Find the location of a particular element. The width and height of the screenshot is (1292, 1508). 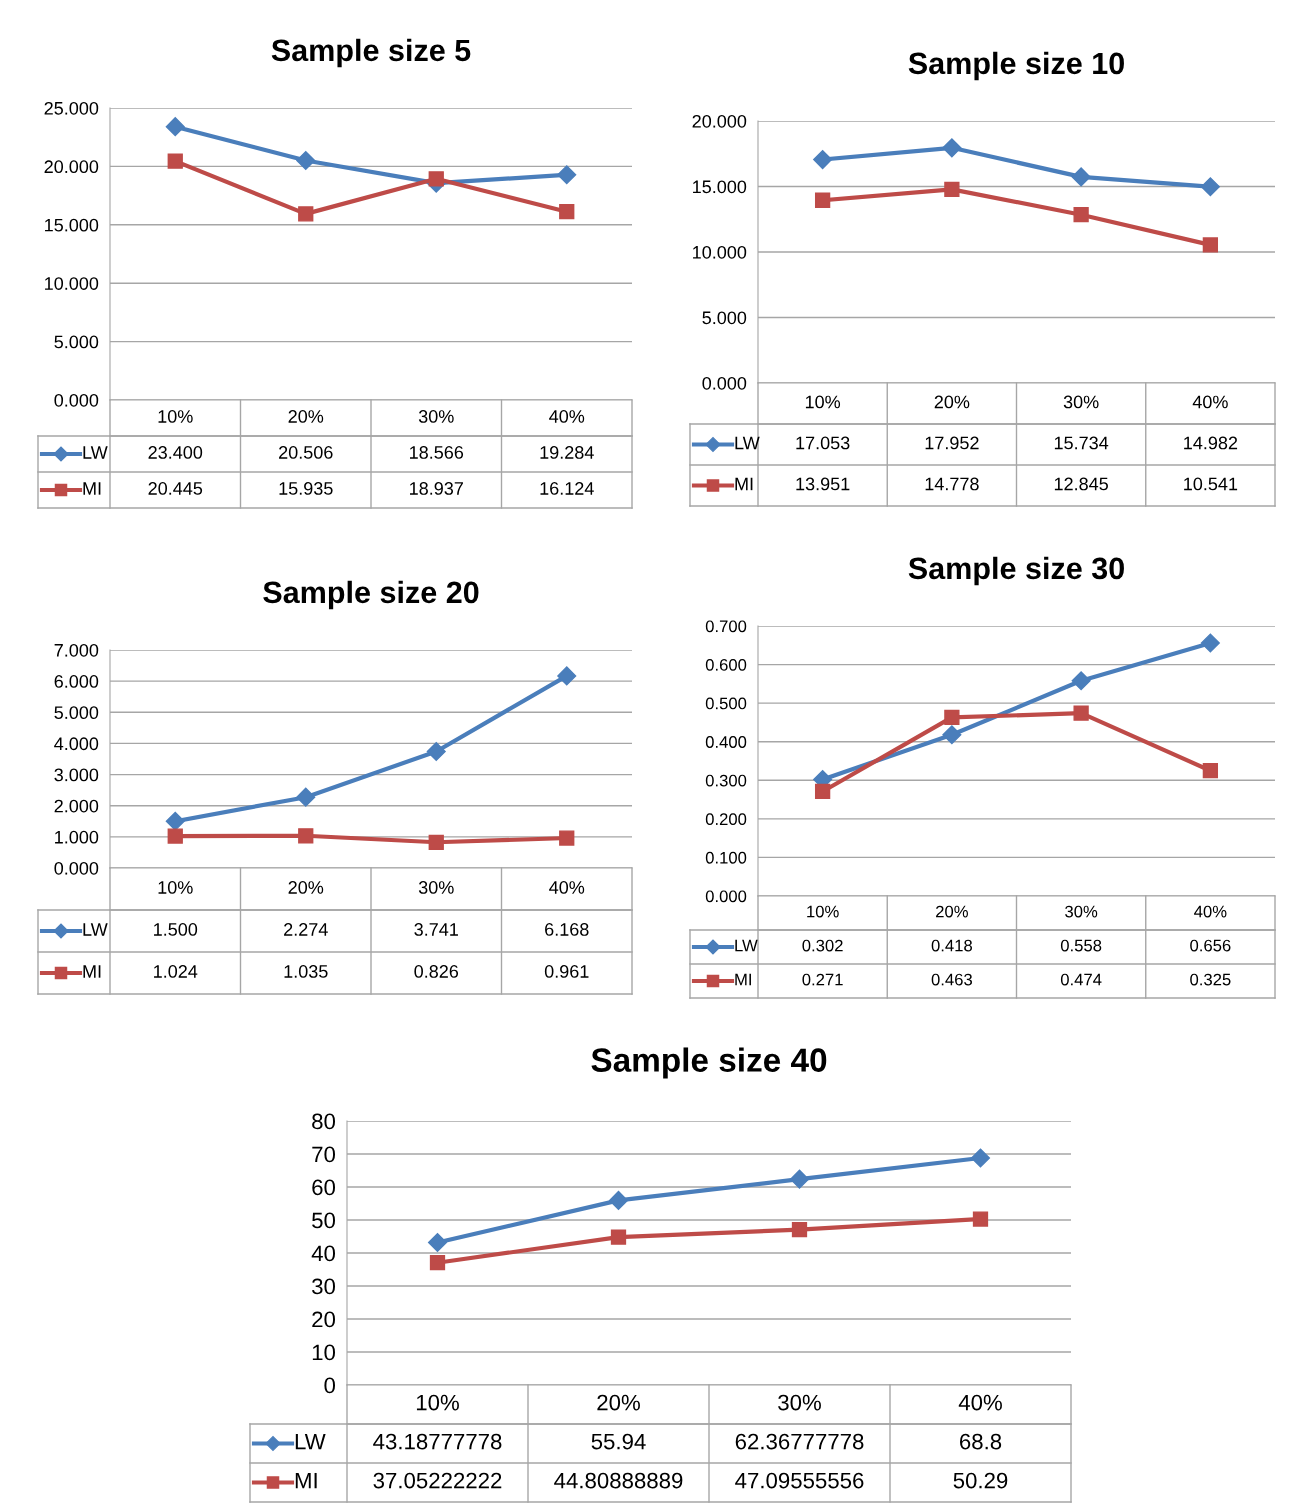

chart-title: Sample size 30 is located at coordinates (1016, 571).